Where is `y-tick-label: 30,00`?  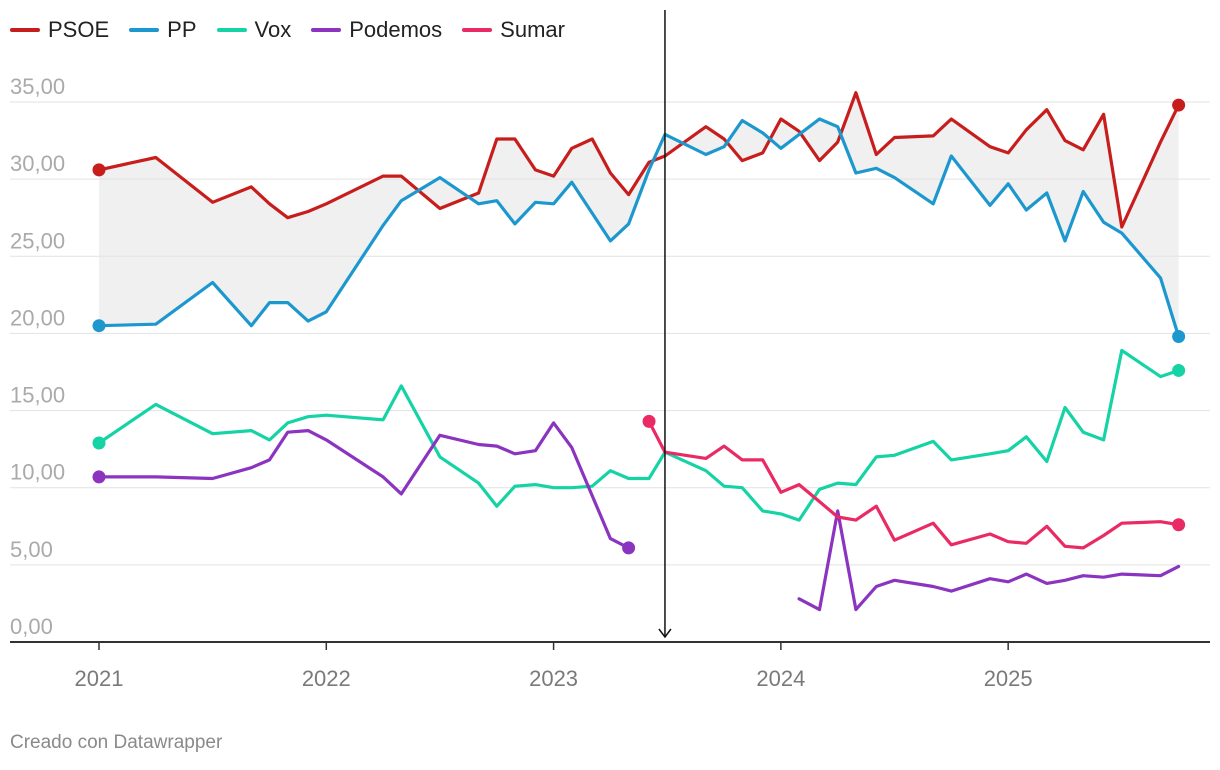 y-tick-label: 30,00 is located at coordinates (37, 163).